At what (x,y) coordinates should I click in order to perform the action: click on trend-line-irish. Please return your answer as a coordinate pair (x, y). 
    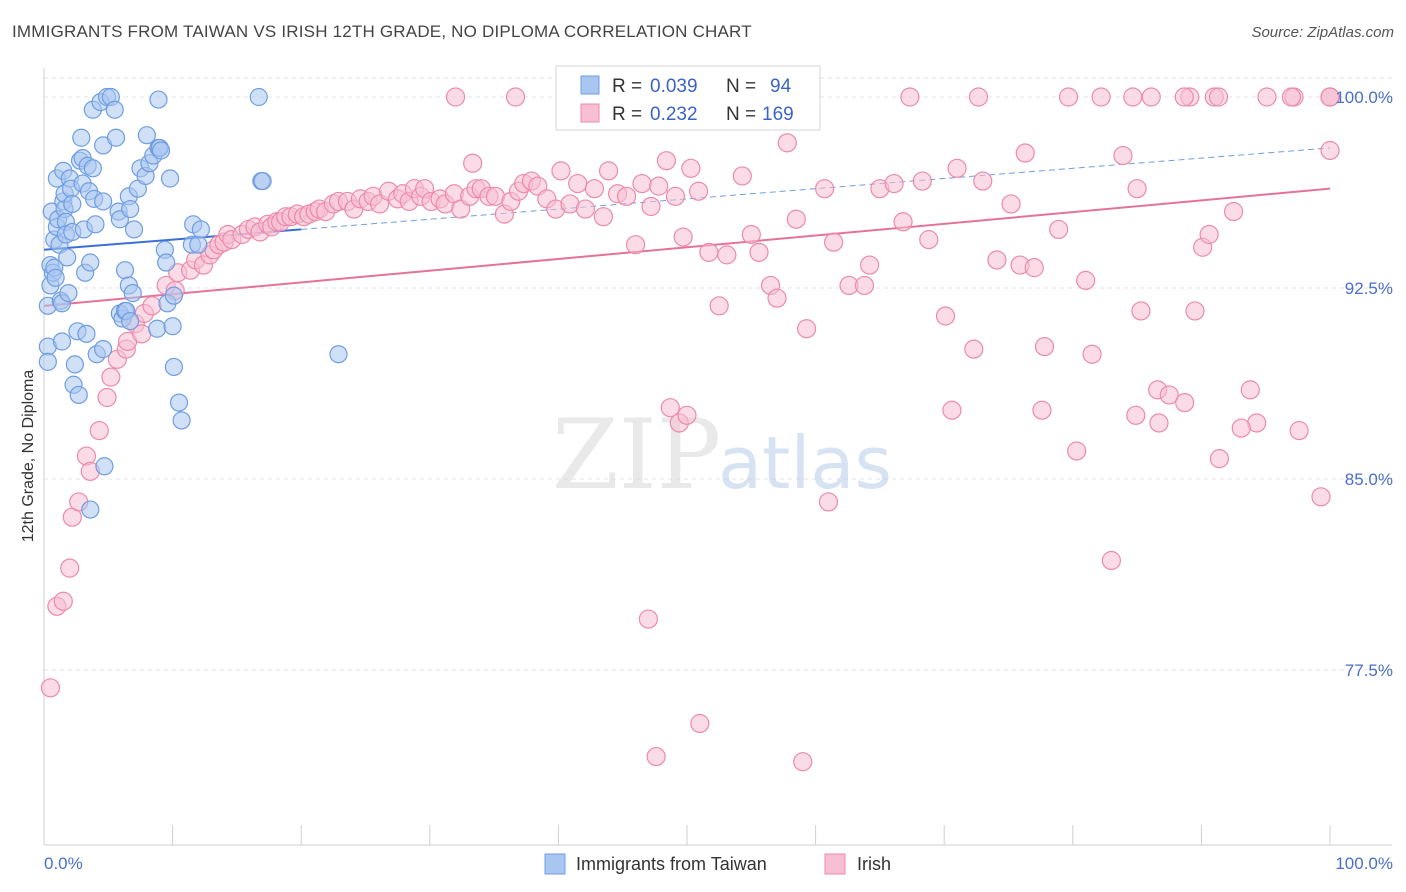
    Looking at the image, I should click on (687, 247).